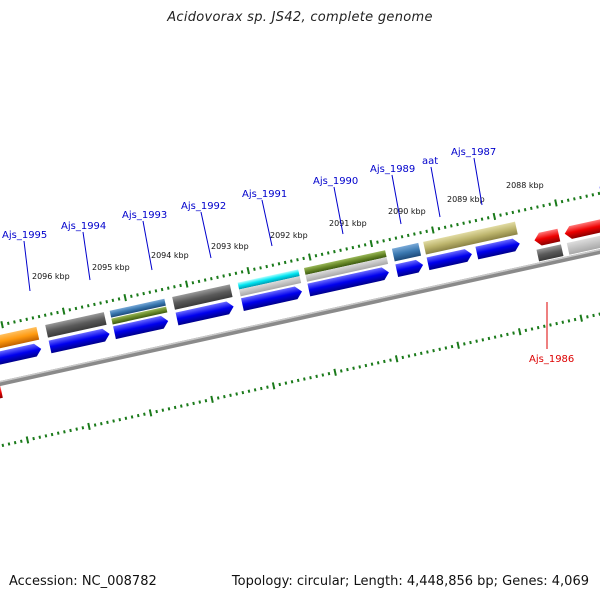  Describe the element at coordinates (551, 359) in the screenshot. I see `gene-label: Ajs_1986` at that location.